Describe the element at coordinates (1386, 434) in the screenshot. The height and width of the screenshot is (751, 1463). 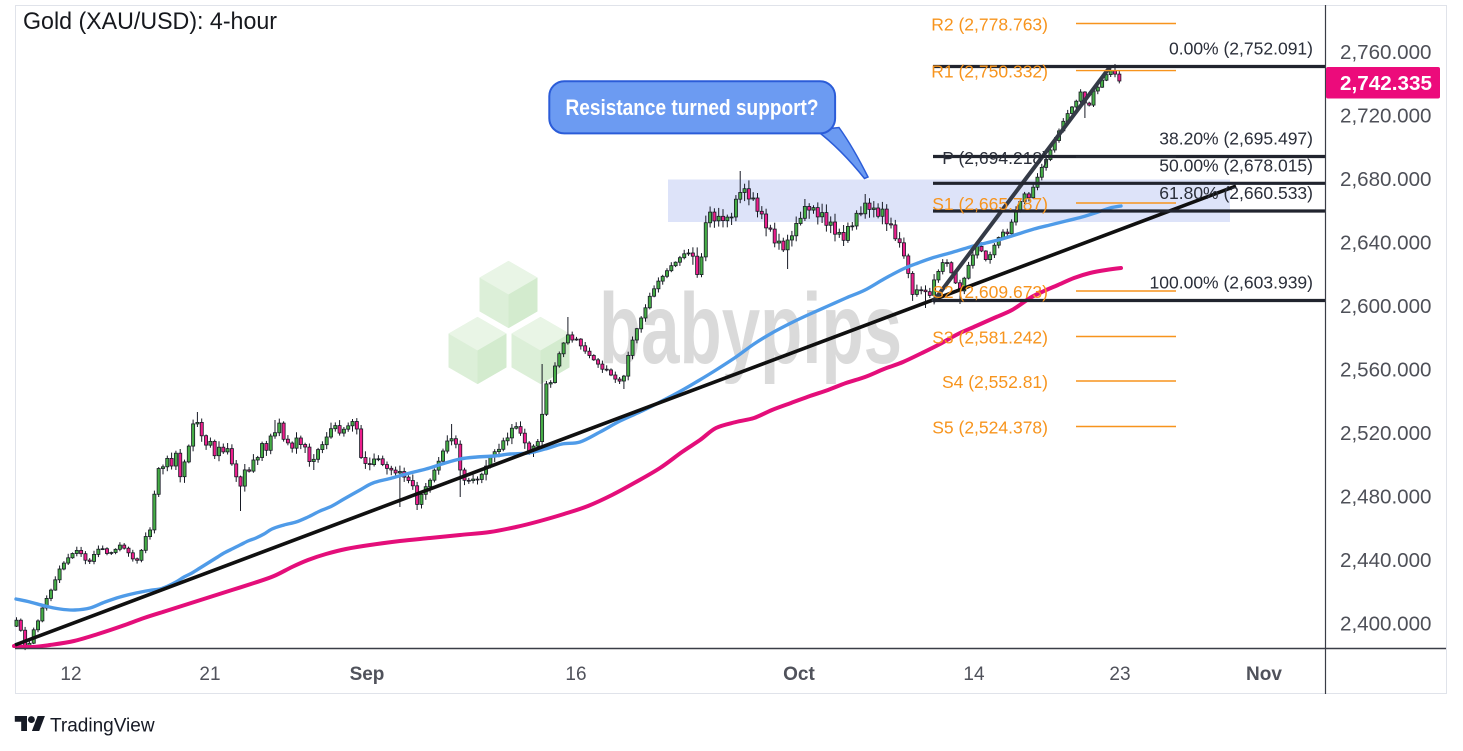
I see `svg-text: 2,520.000` at that location.